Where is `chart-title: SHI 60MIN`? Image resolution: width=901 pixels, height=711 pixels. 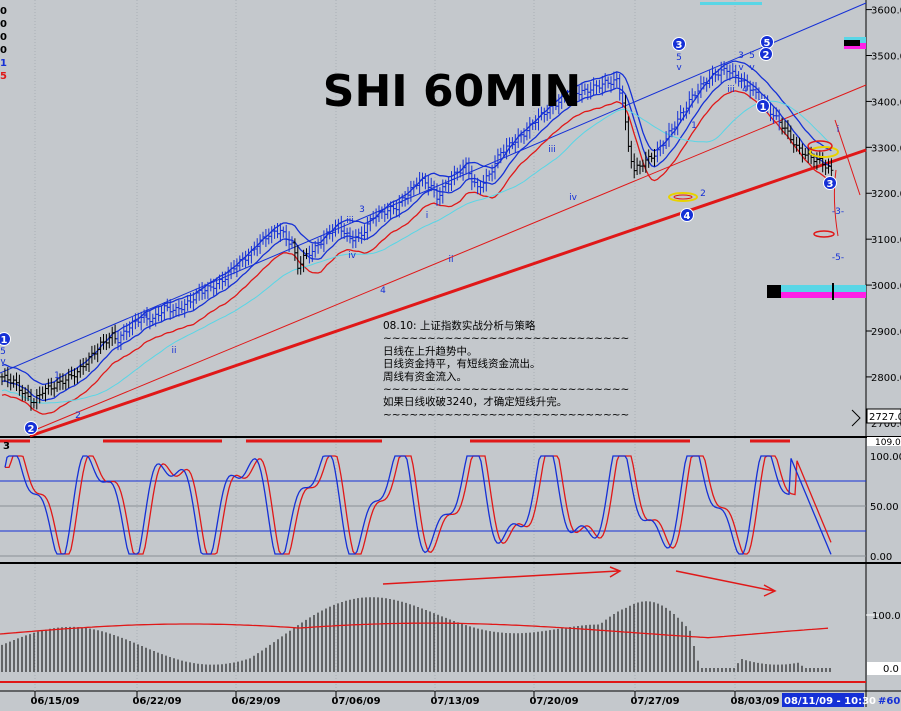 chart-title: SHI 60MIN is located at coordinates (452, 91).